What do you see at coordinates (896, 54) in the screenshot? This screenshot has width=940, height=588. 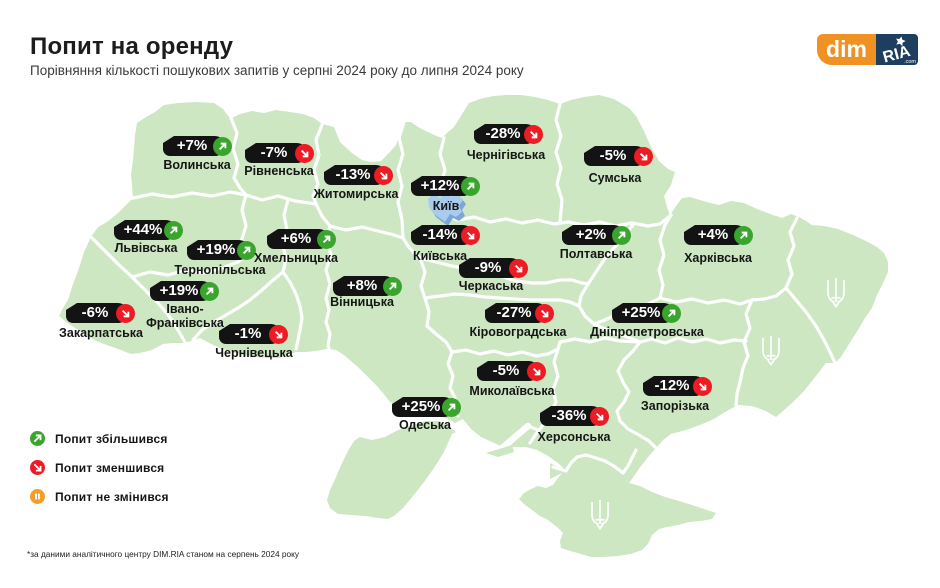 I see `svg-text: RIA` at bounding box center [896, 54].